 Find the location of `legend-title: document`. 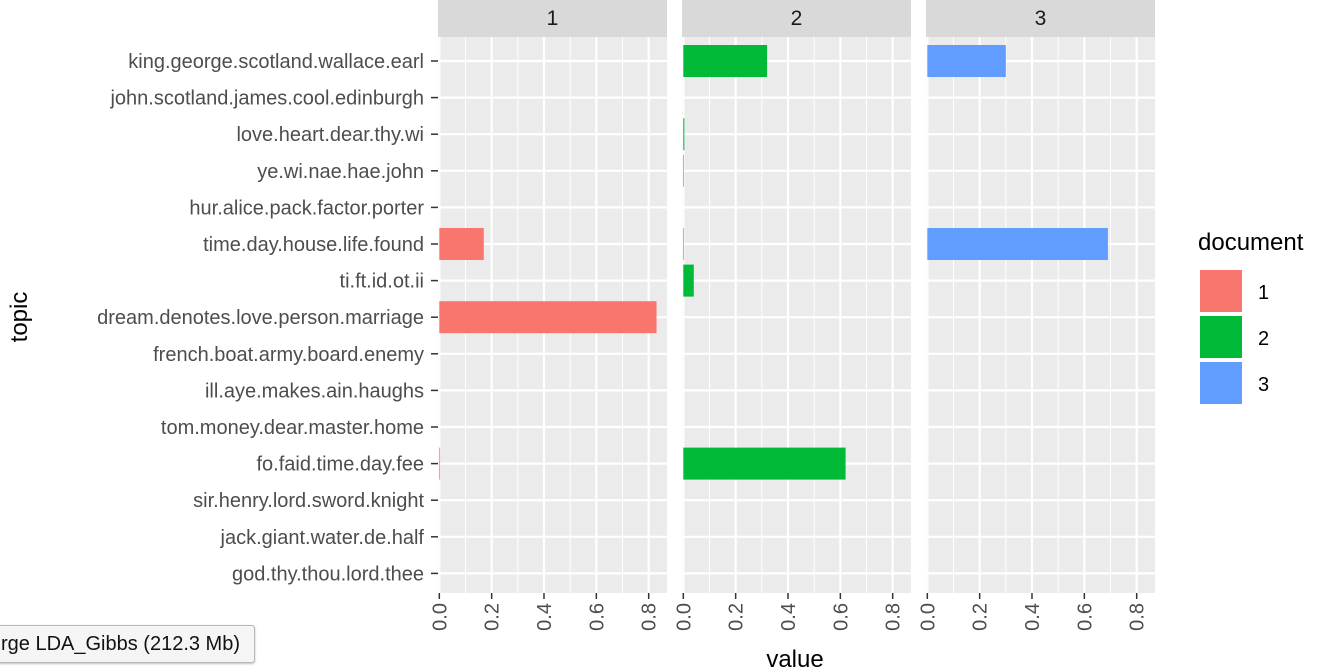

legend-title: document is located at coordinates (1251, 242).